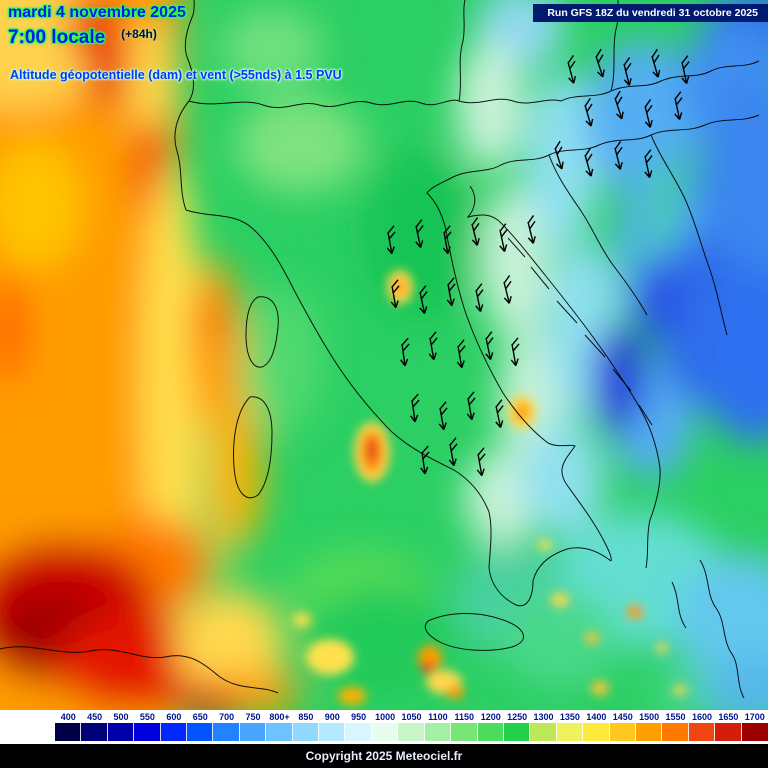 This screenshot has width=768, height=768. I want to click on scale-cell: 1300, so click(543, 726).